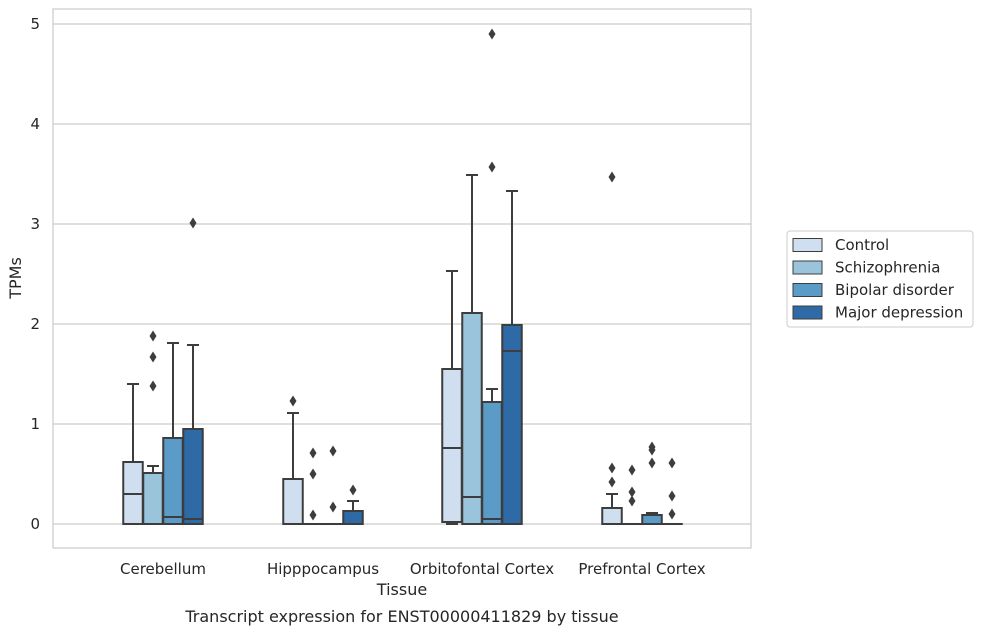 The image size is (983, 634). I want to click on legend-frame, so click(880, 279).